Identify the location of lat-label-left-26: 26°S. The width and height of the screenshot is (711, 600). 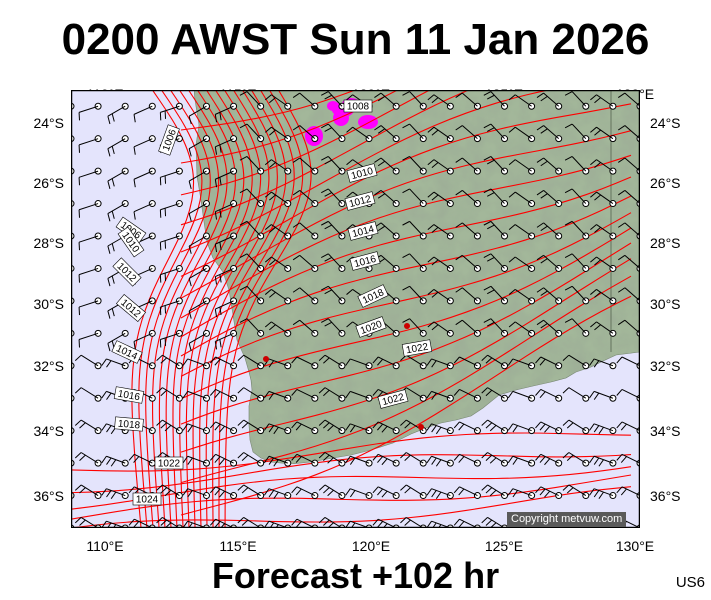
(48, 183).